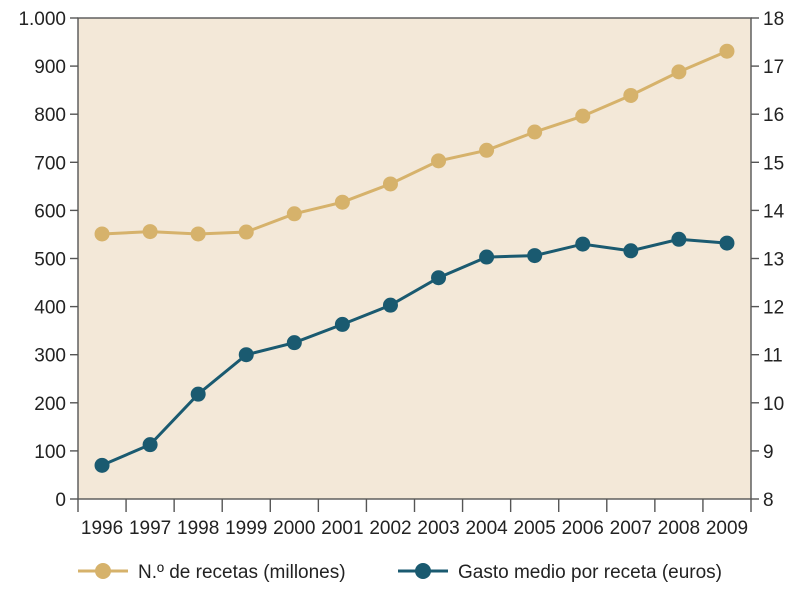 This screenshot has height=600, width=794. Describe the element at coordinates (50, 67) in the screenshot. I see `y-left-tick-label: 900` at that location.